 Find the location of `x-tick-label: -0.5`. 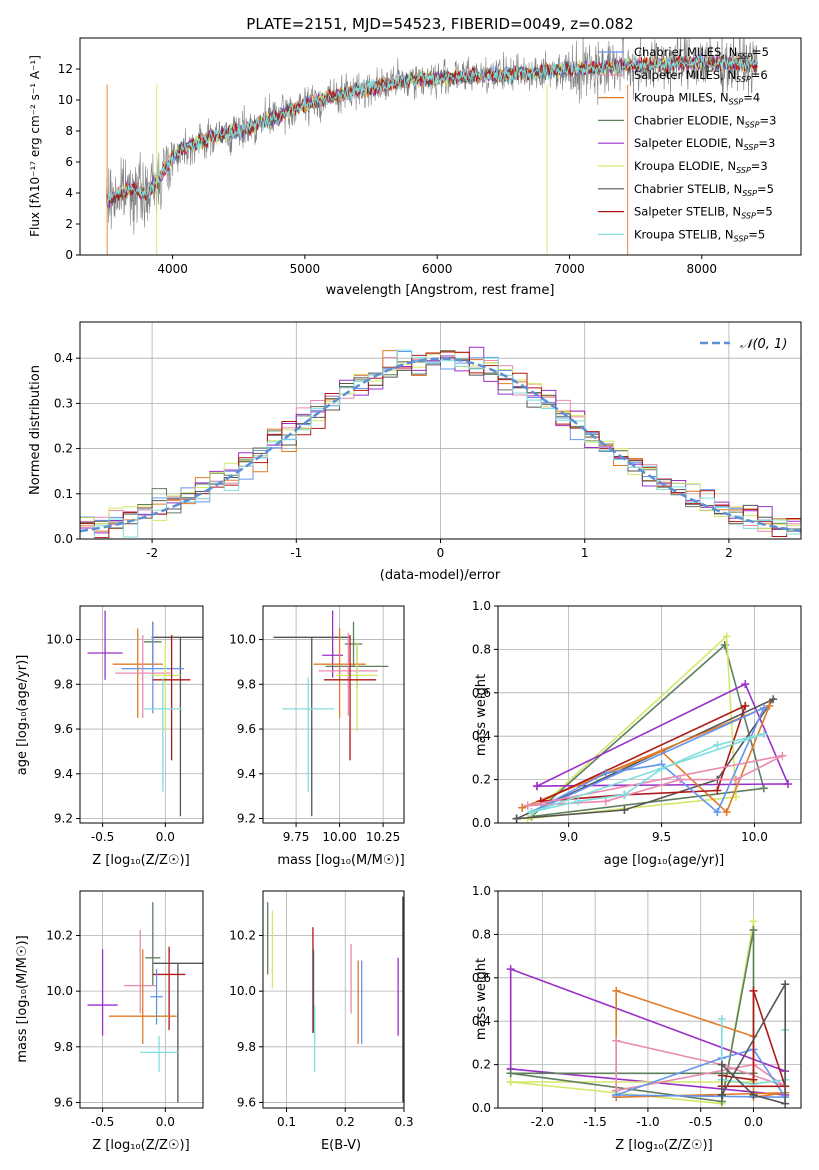

x-tick-label: -0.5 is located at coordinates (700, 1122).